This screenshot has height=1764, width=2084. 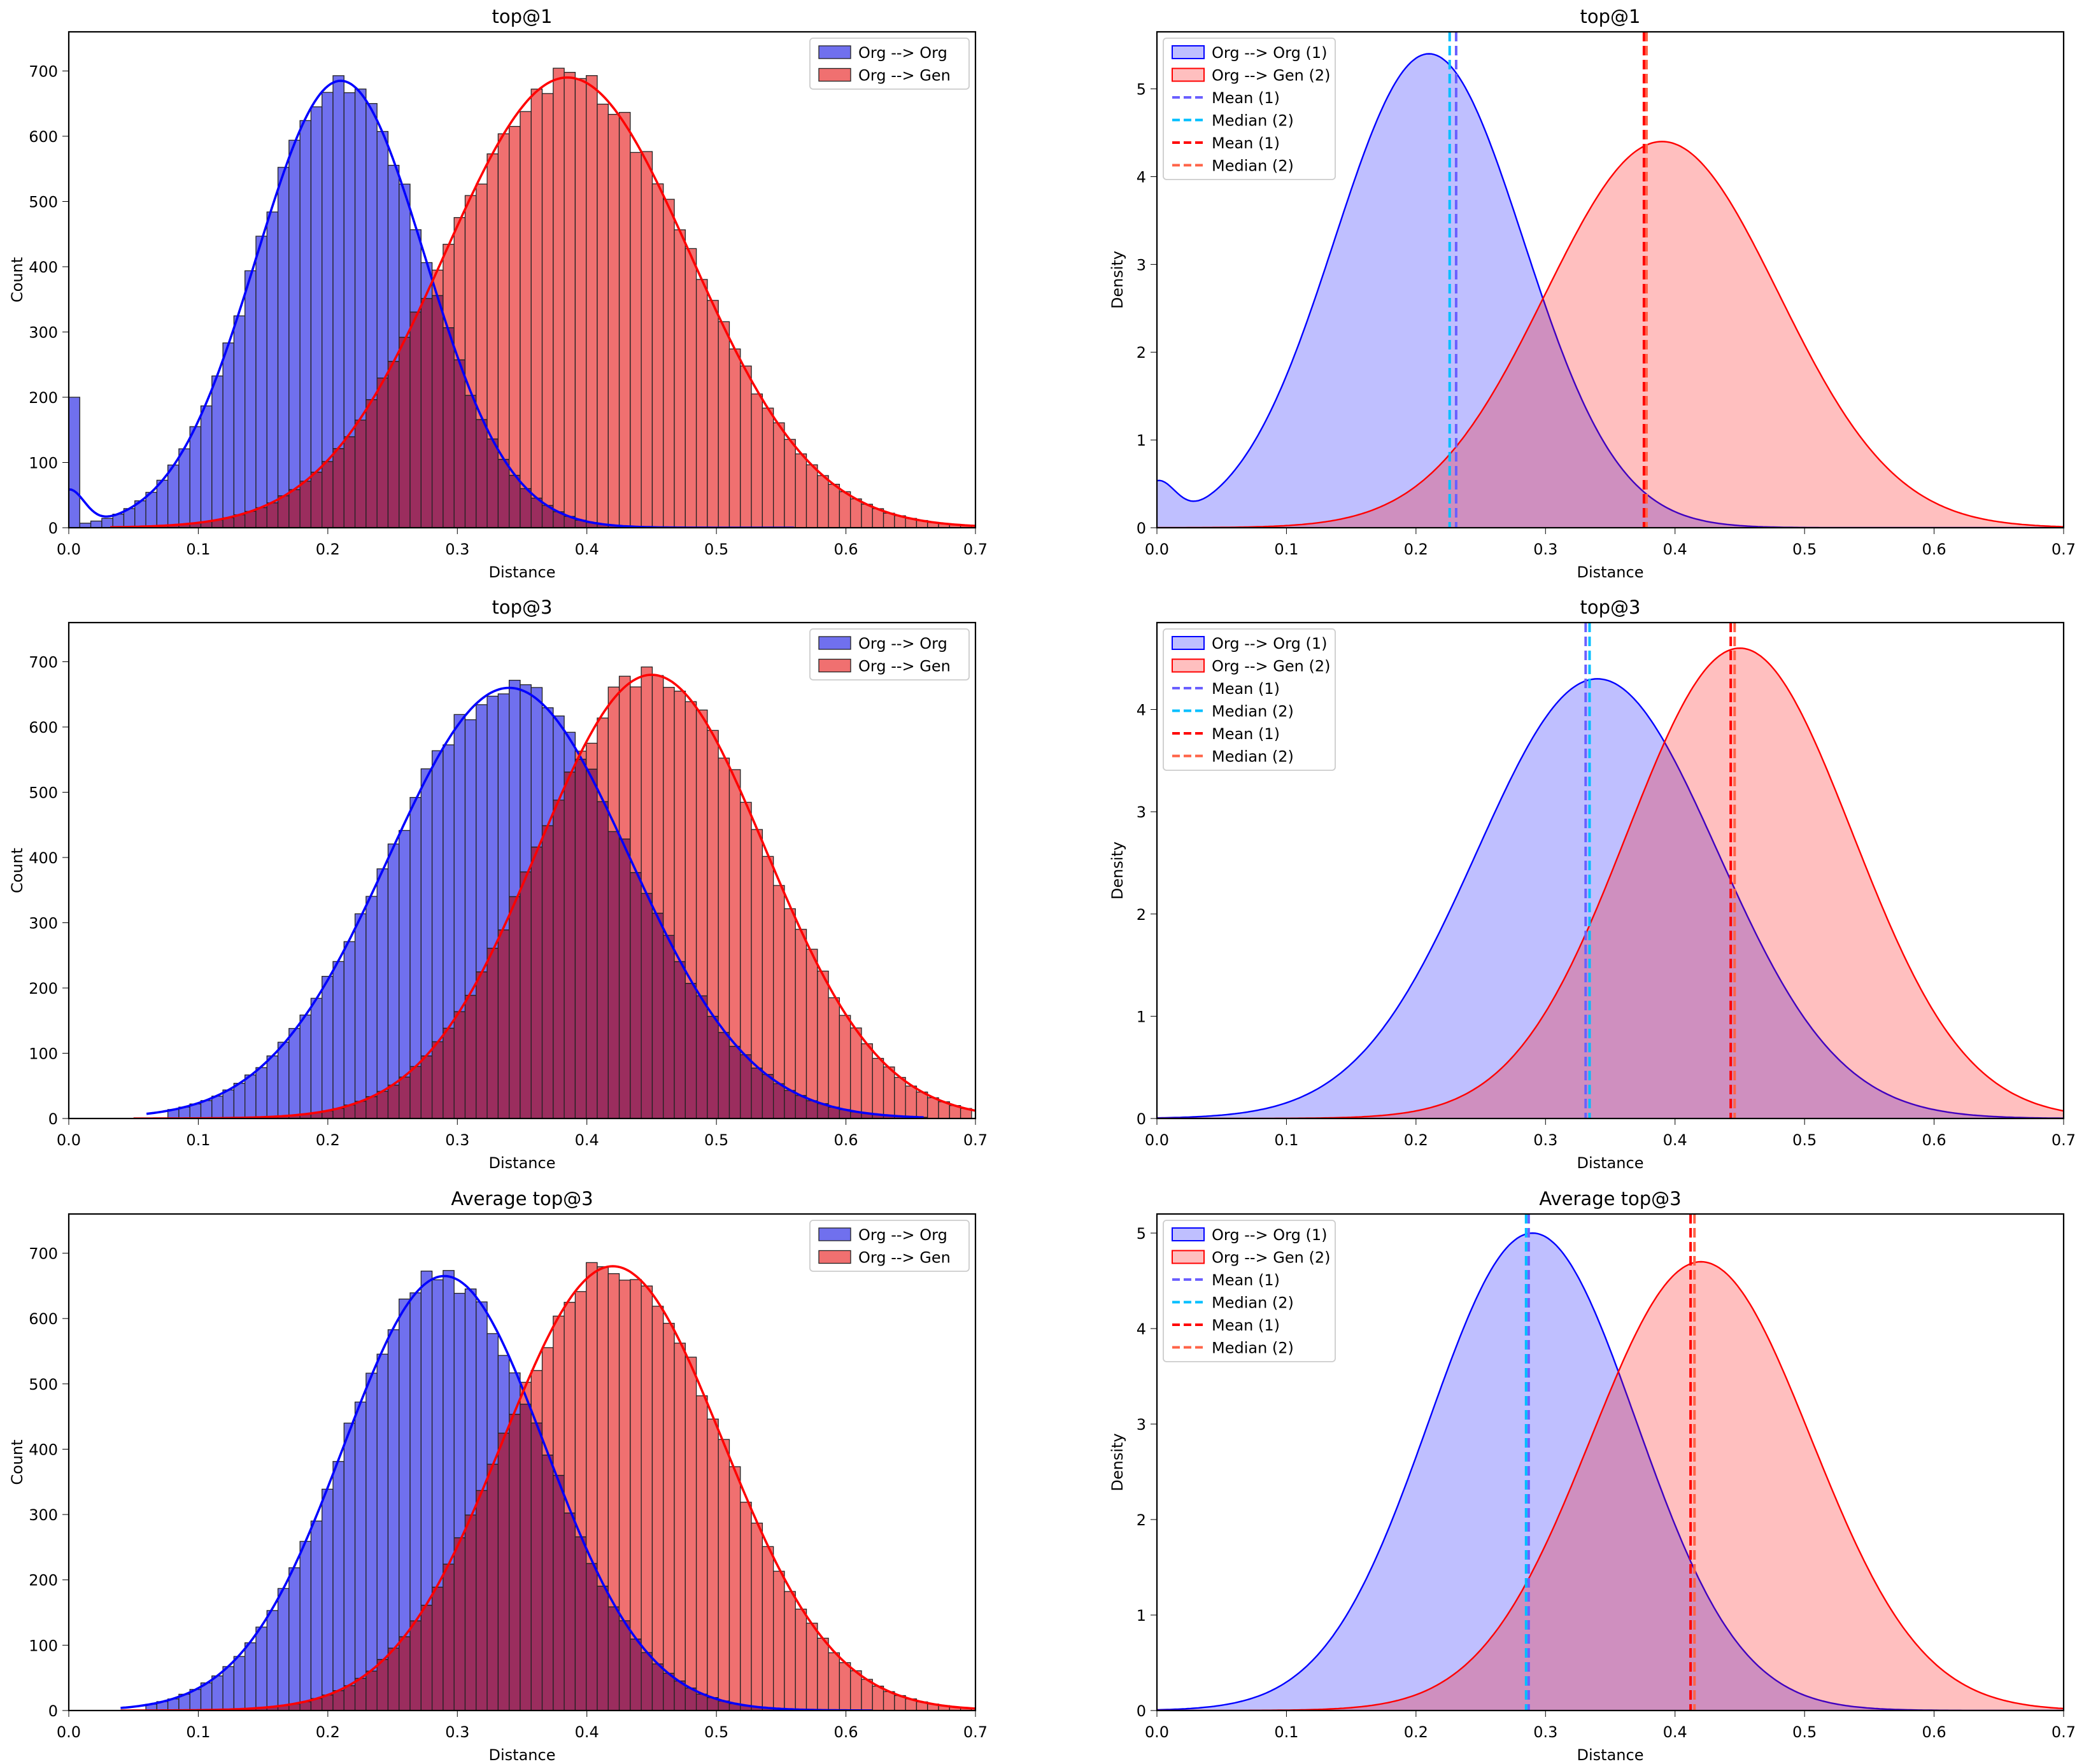 What do you see at coordinates (1610, 607) in the screenshot?
I see `chart-title: top@3` at bounding box center [1610, 607].